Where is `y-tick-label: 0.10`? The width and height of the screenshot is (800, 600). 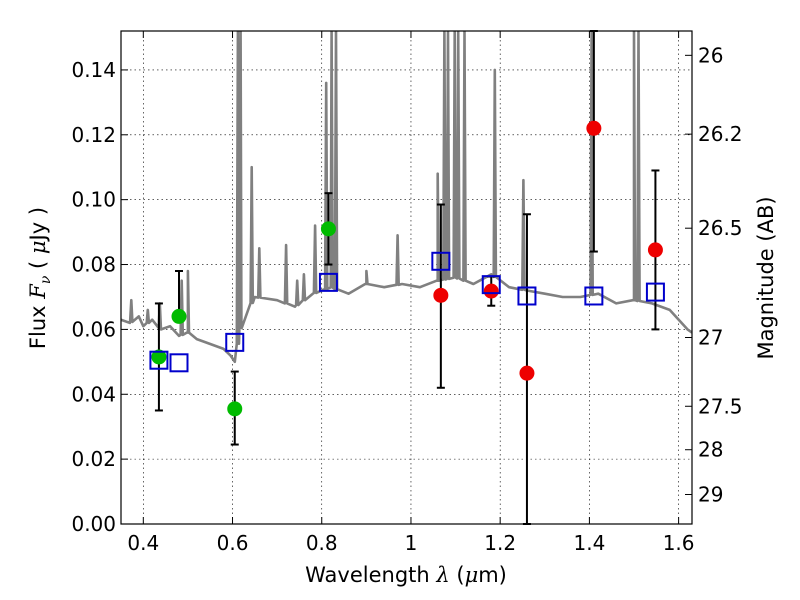 y-tick-label: 0.10 is located at coordinates (93, 200).